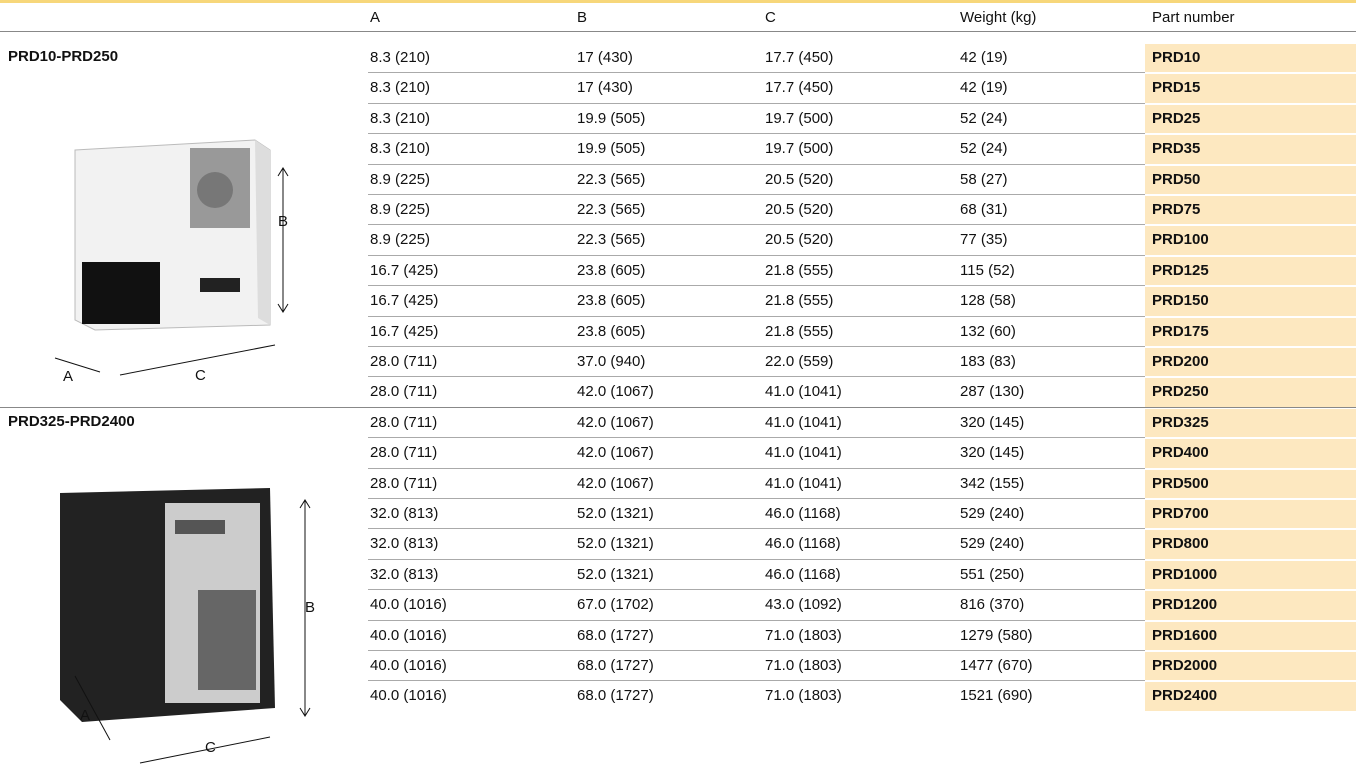  Describe the element at coordinates (770, 17) in the screenshot. I see `column-header: C` at that location.